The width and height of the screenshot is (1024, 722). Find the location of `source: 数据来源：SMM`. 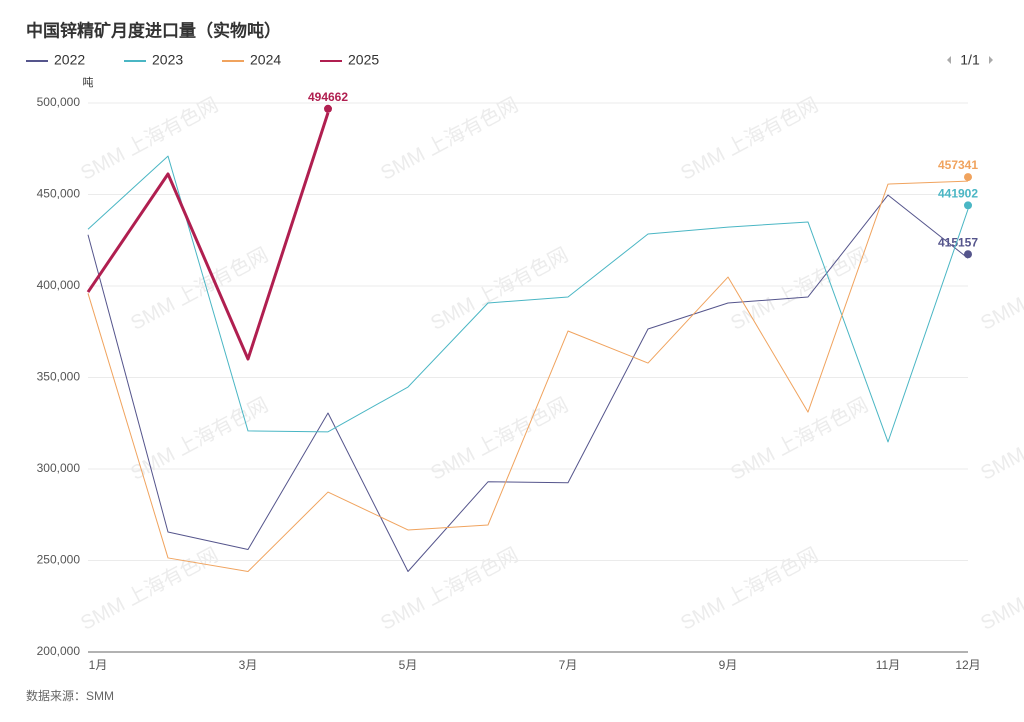

source: 数据来源：SMM is located at coordinates (70, 695).